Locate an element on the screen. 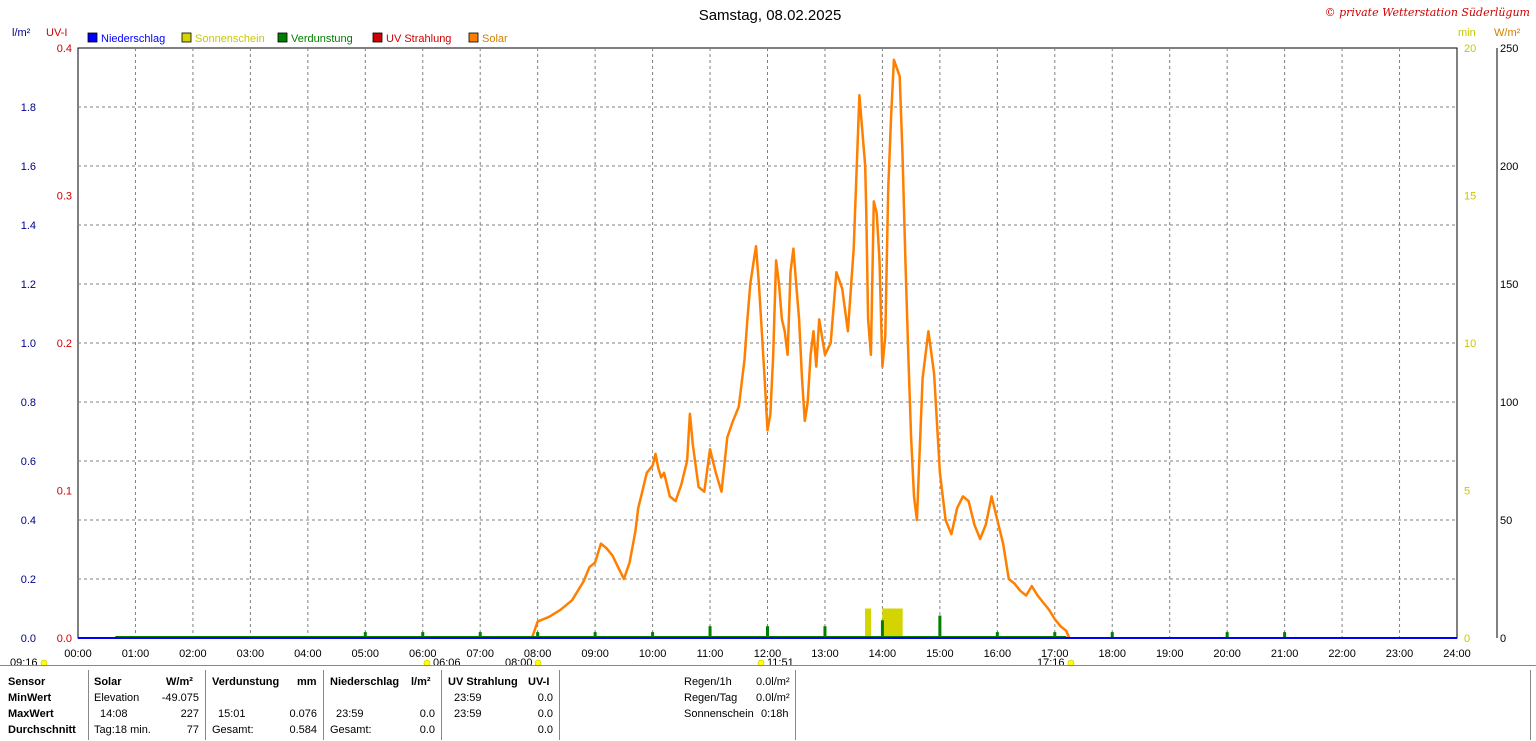  precip-tick-label: 1.4 is located at coordinates (28, 226).